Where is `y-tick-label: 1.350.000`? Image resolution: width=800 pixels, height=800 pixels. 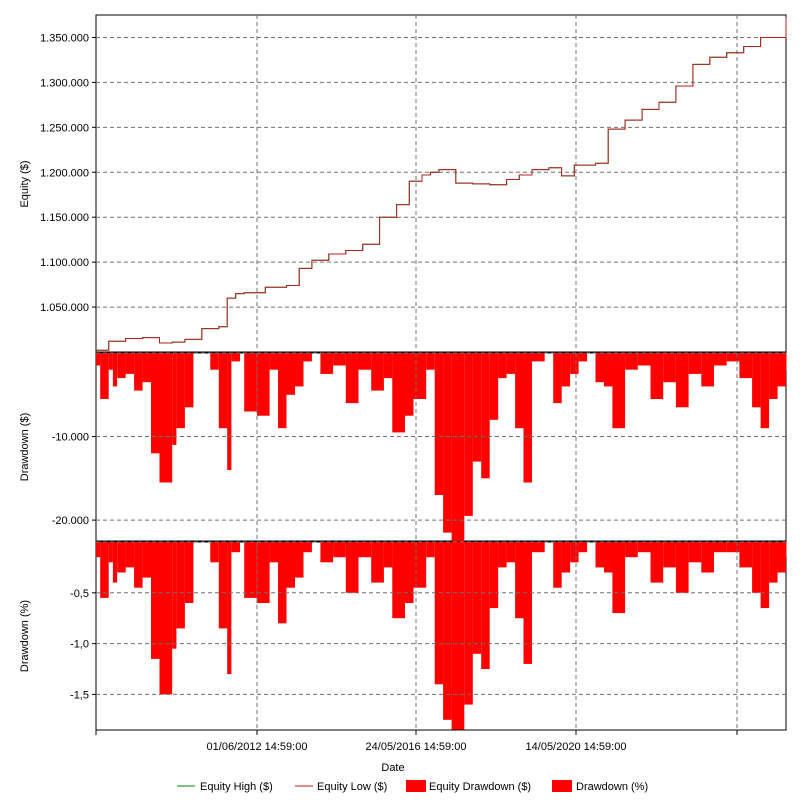
y-tick-label: 1.350.000 is located at coordinates (64, 38).